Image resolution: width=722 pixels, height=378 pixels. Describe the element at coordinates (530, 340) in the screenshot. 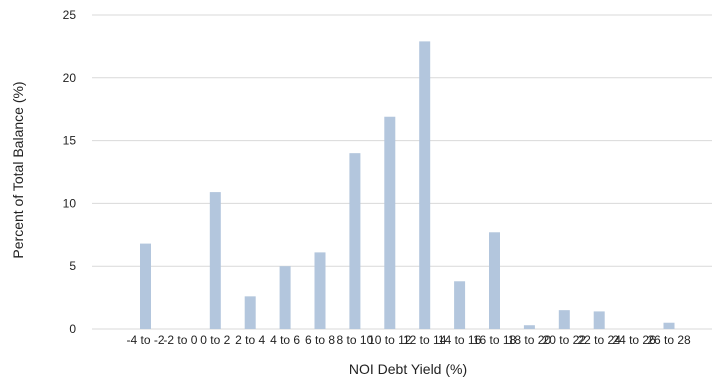

I see `x-tick-label: 18 to 20` at that location.